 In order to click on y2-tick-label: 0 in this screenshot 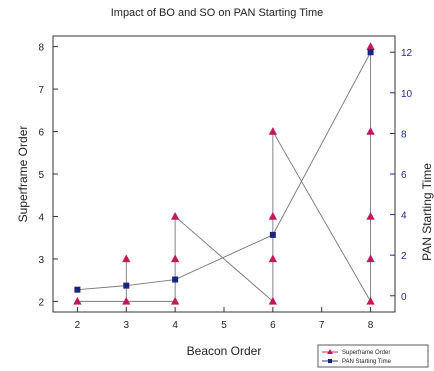, I will do `click(404, 297)`.